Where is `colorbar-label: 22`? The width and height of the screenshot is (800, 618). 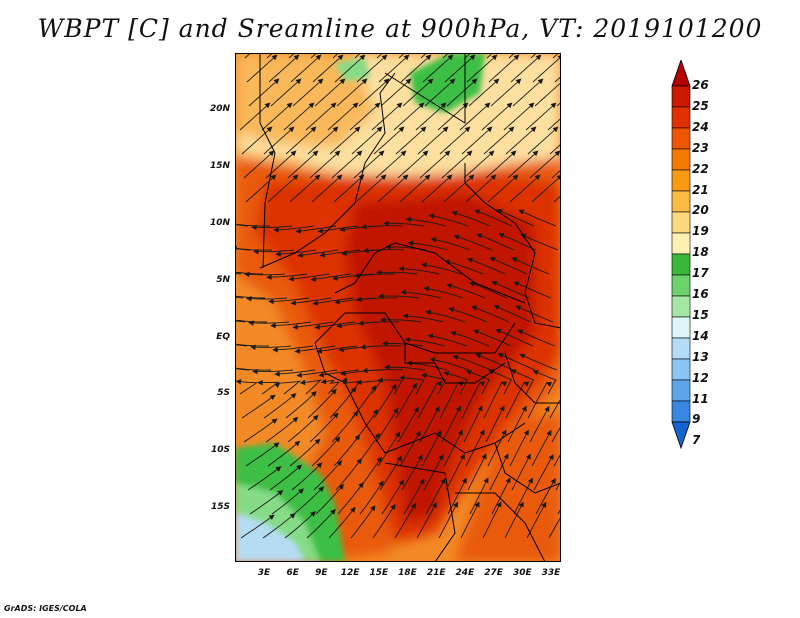 colorbar-label: 22 is located at coordinates (700, 168).